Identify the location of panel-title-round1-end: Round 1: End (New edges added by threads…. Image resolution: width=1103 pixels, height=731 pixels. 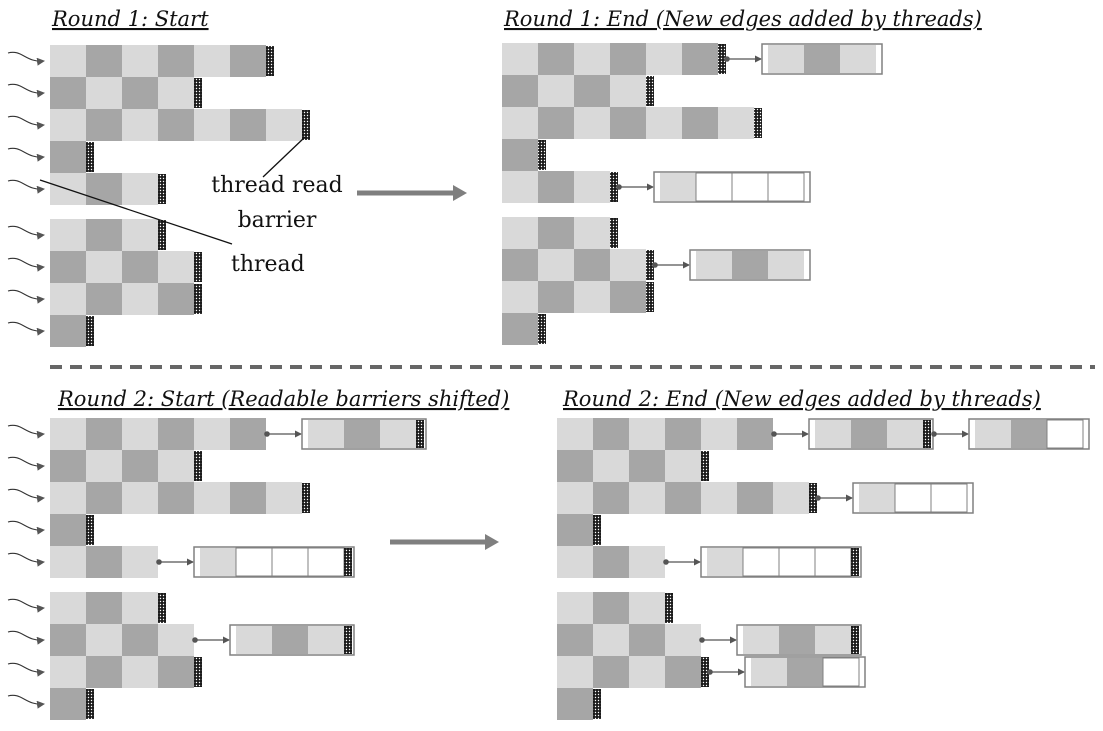
(742, 19).